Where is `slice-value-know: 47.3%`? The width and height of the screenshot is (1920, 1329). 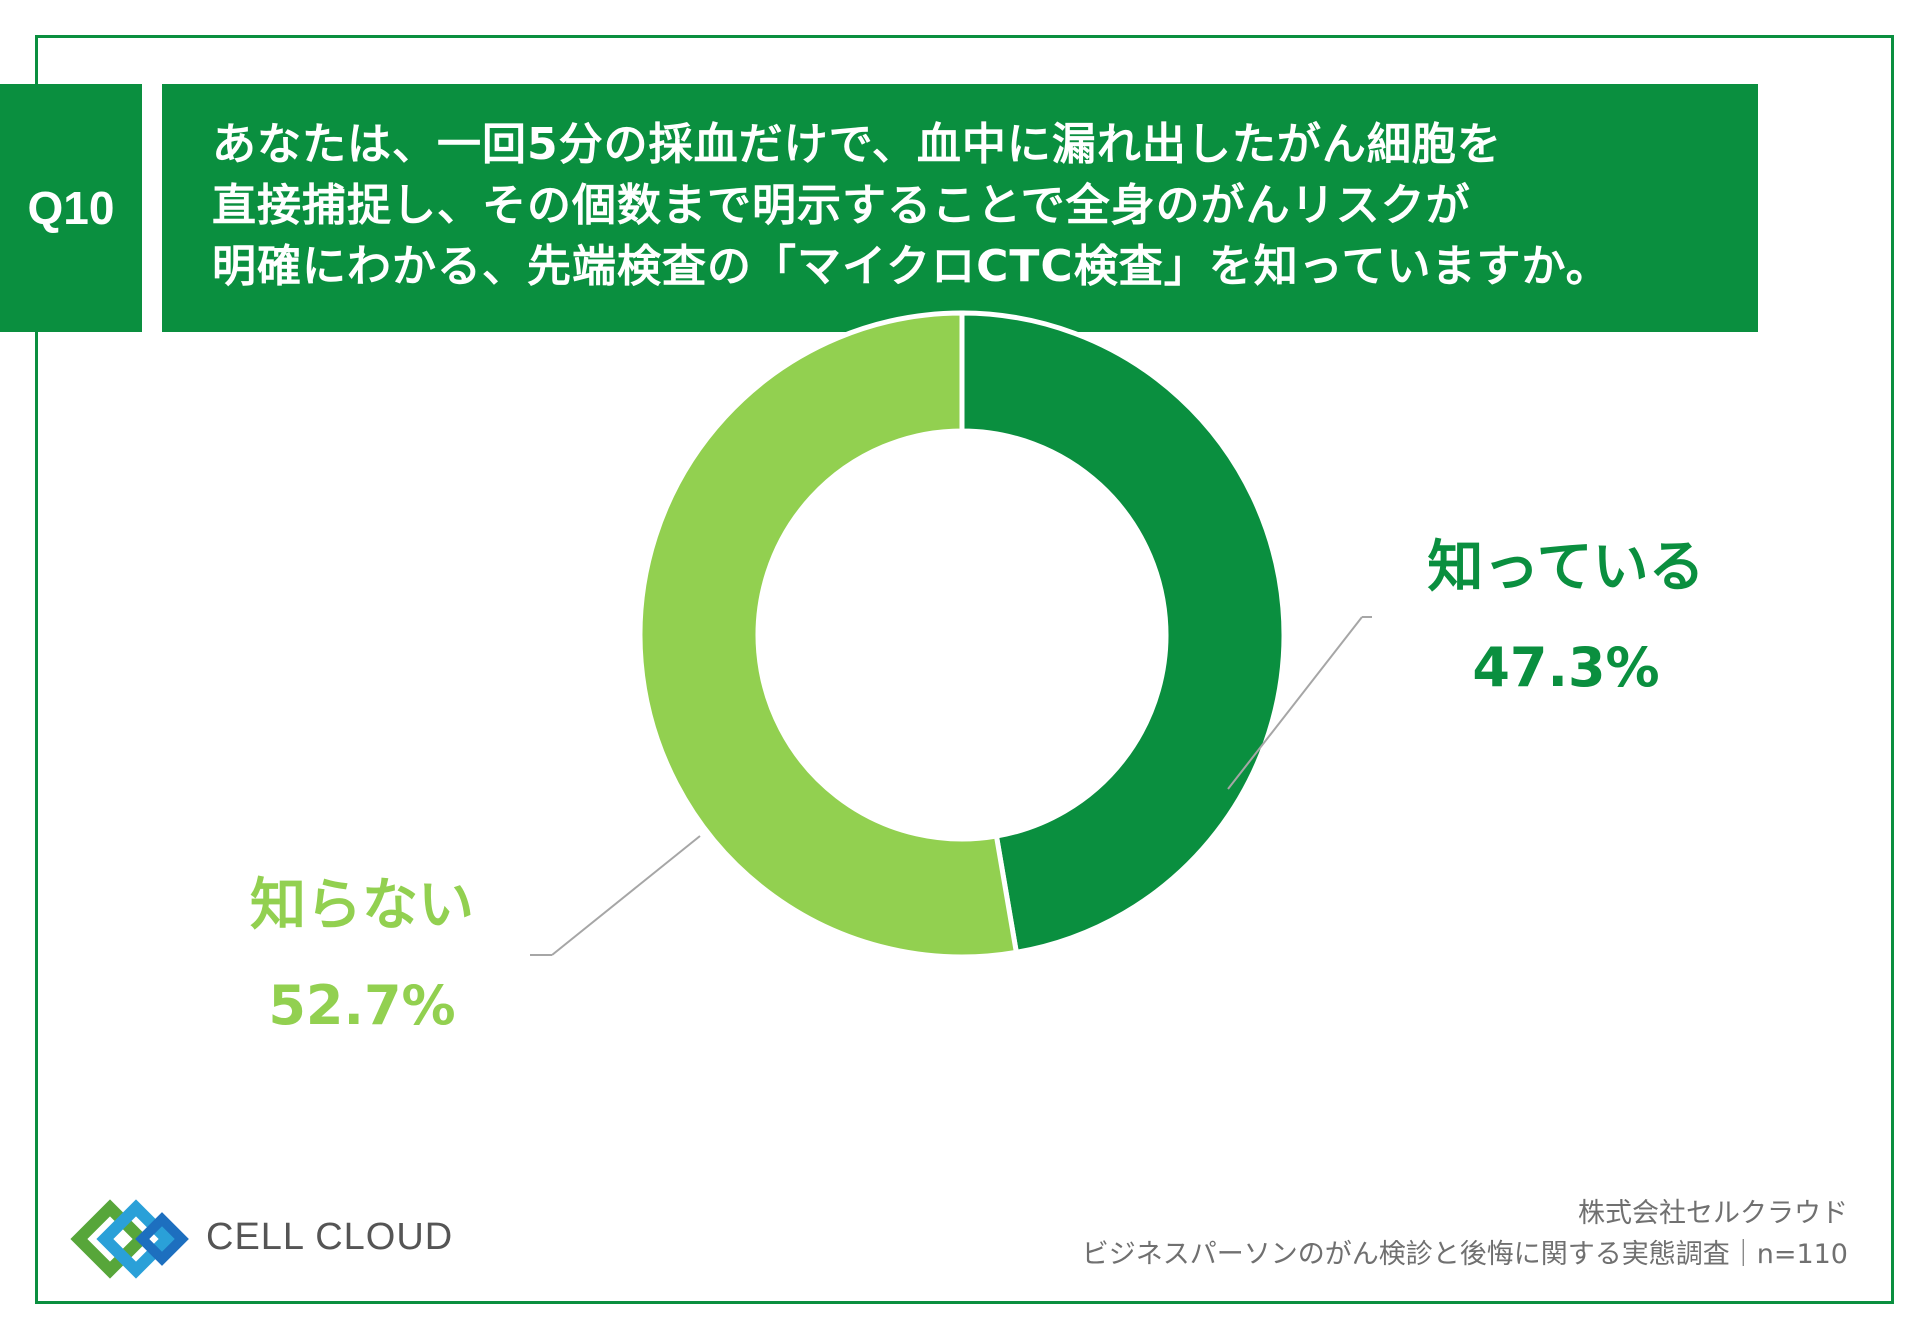 slice-value-know: 47.3% is located at coordinates (1565, 667).